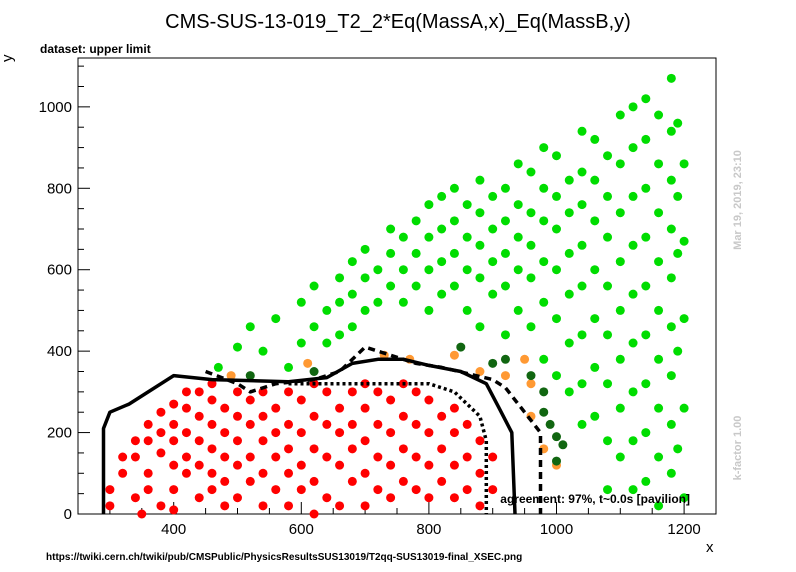 The width and height of the screenshot is (796, 572). Describe the element at coordinates (738, 448) in the screenshot. I see `kfactor-label: k-factor 1.00` at that location.